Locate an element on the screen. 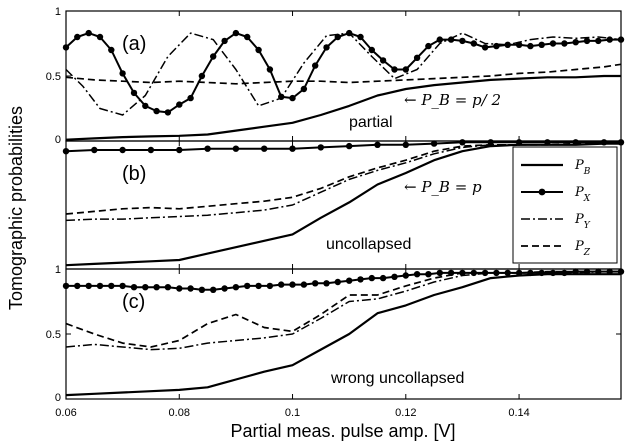 The height and width of the screenshot is (444, 628). y-tick-label: 0.5 is located at coordinates (53, 335).